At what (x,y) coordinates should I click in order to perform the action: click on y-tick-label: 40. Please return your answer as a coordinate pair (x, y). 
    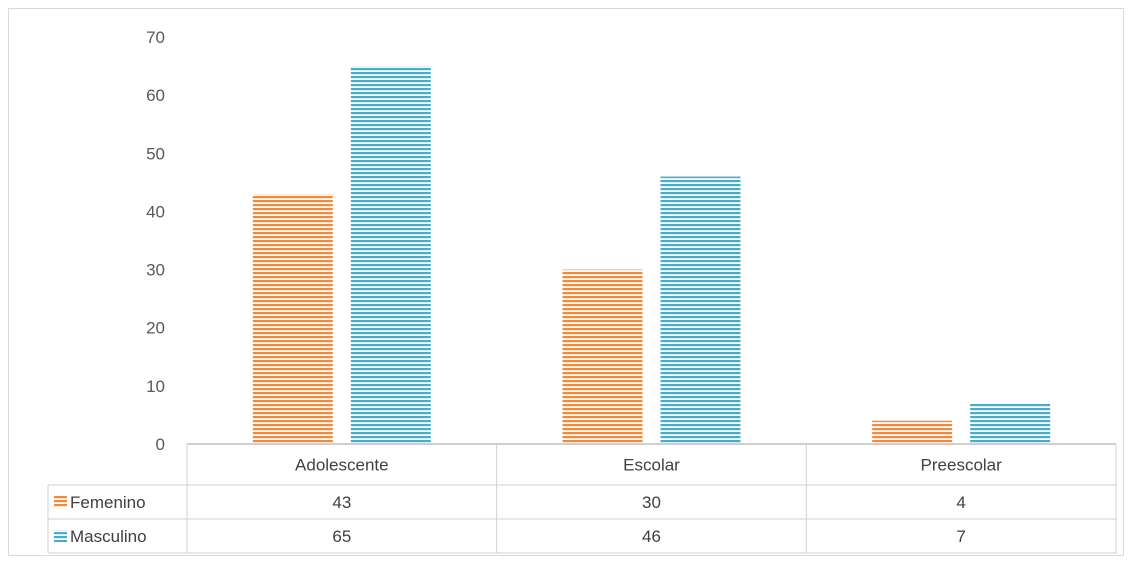
    Looking at the image, I should click on (155, 211).